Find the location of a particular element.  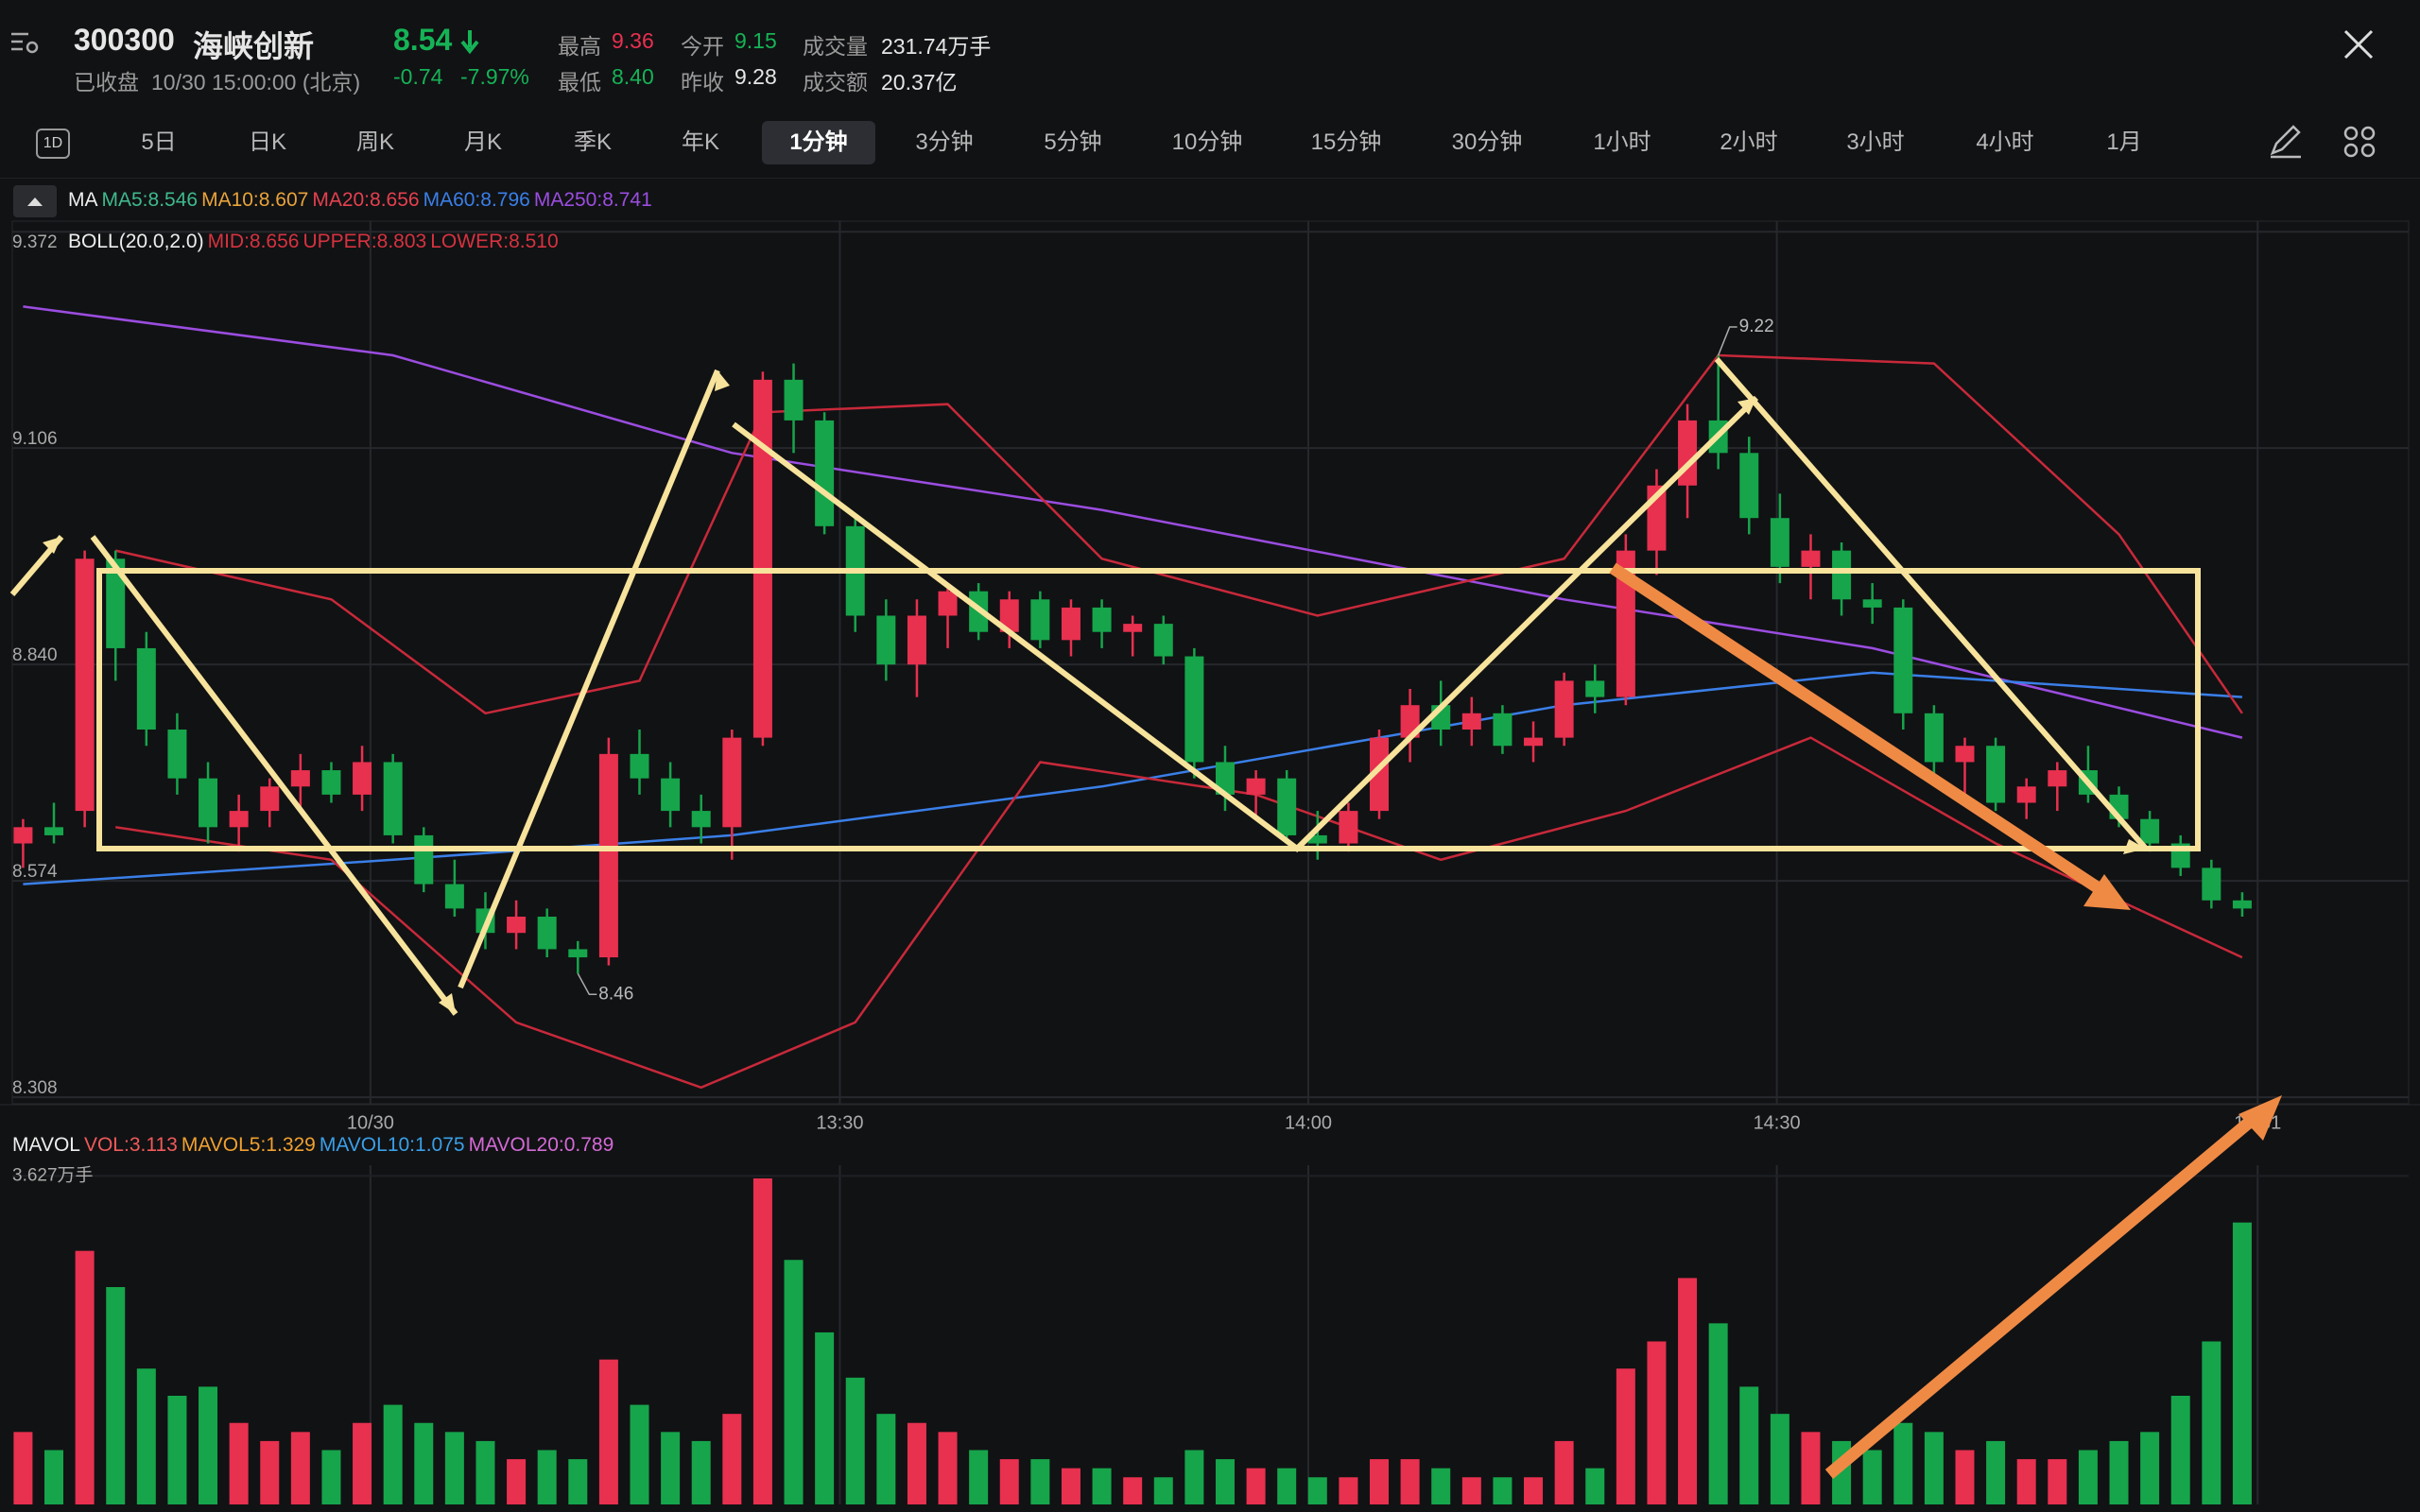

annotation-leader is located at coordinates (587, 984).